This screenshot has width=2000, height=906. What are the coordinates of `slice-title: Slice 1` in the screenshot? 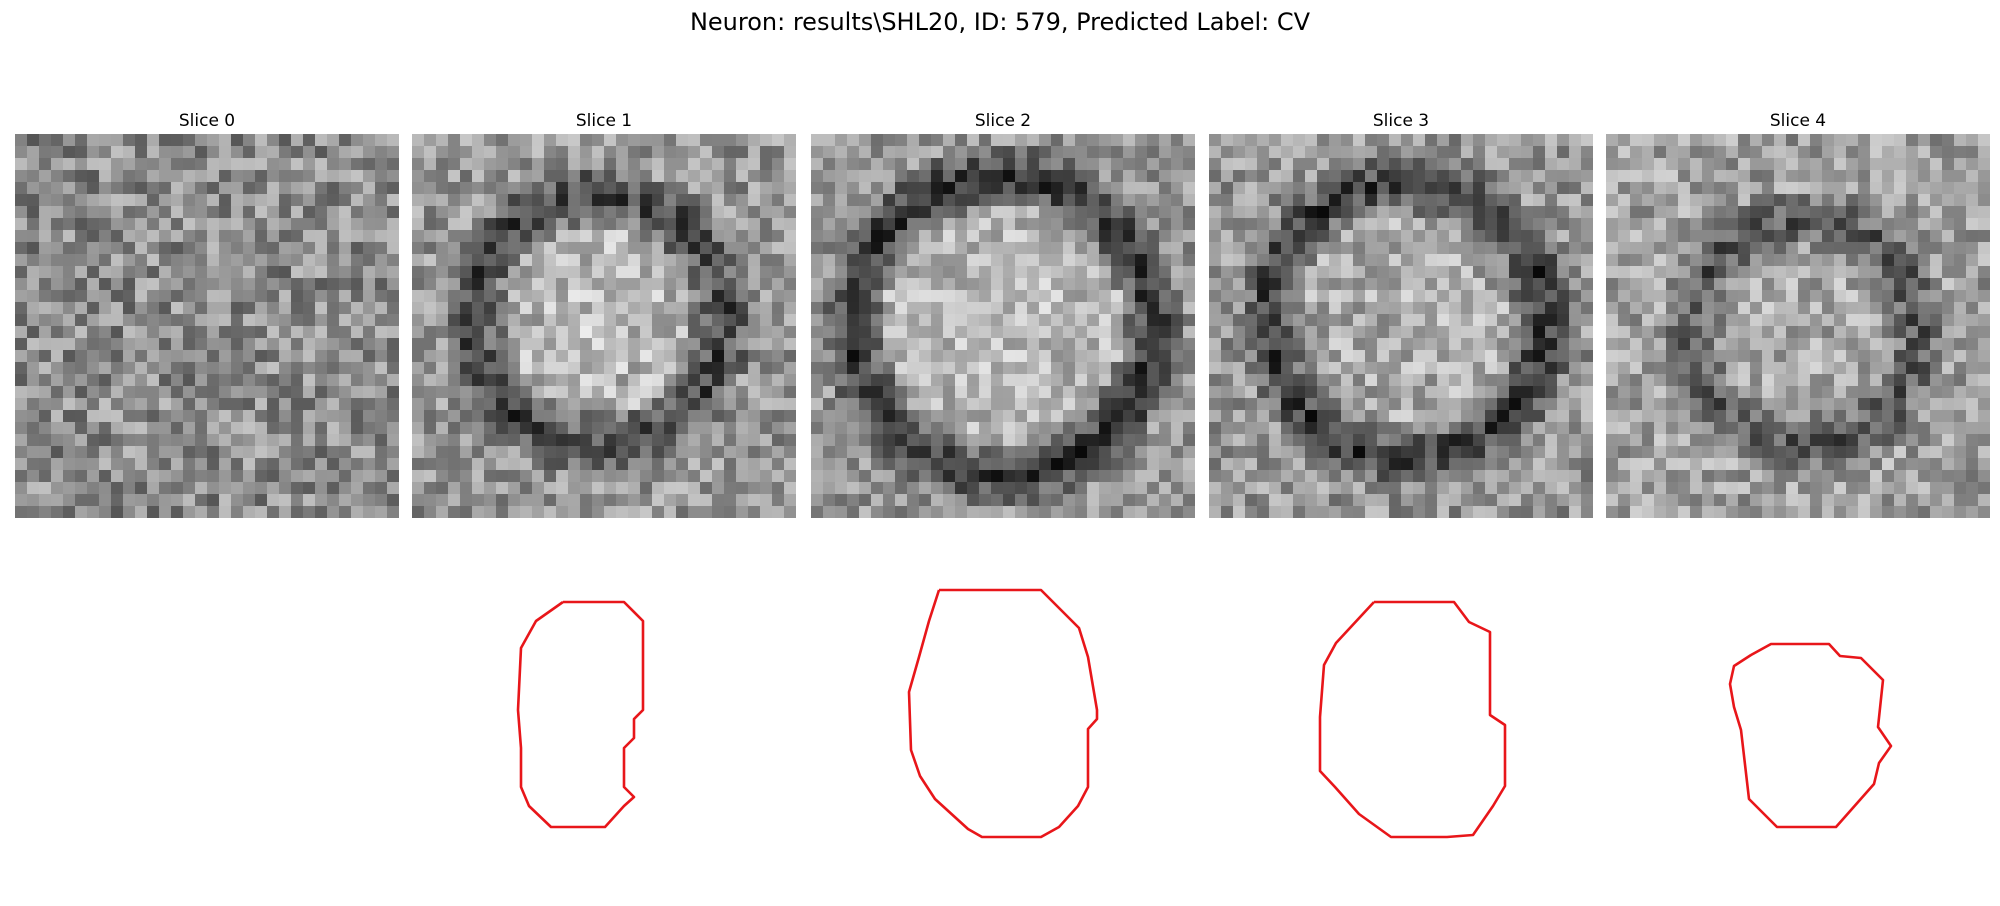 It's located at (604, 121).